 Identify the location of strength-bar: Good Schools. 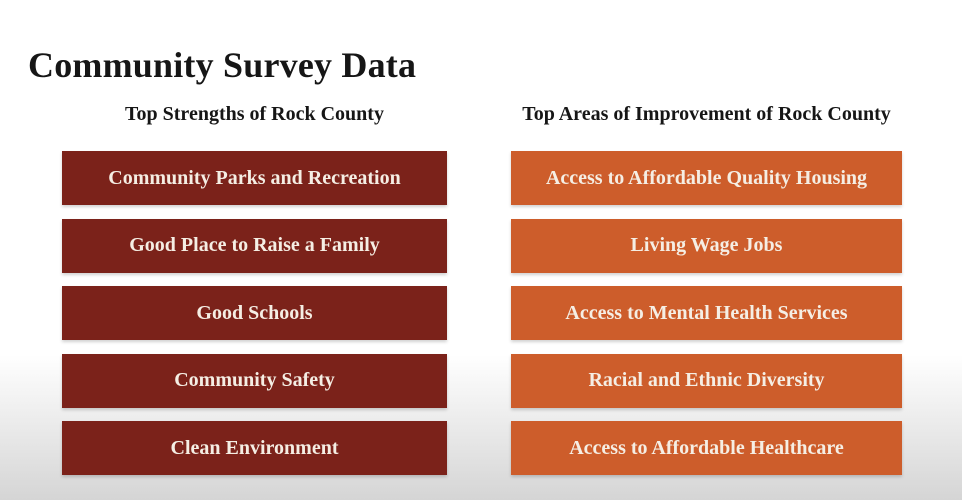
(254, 313).